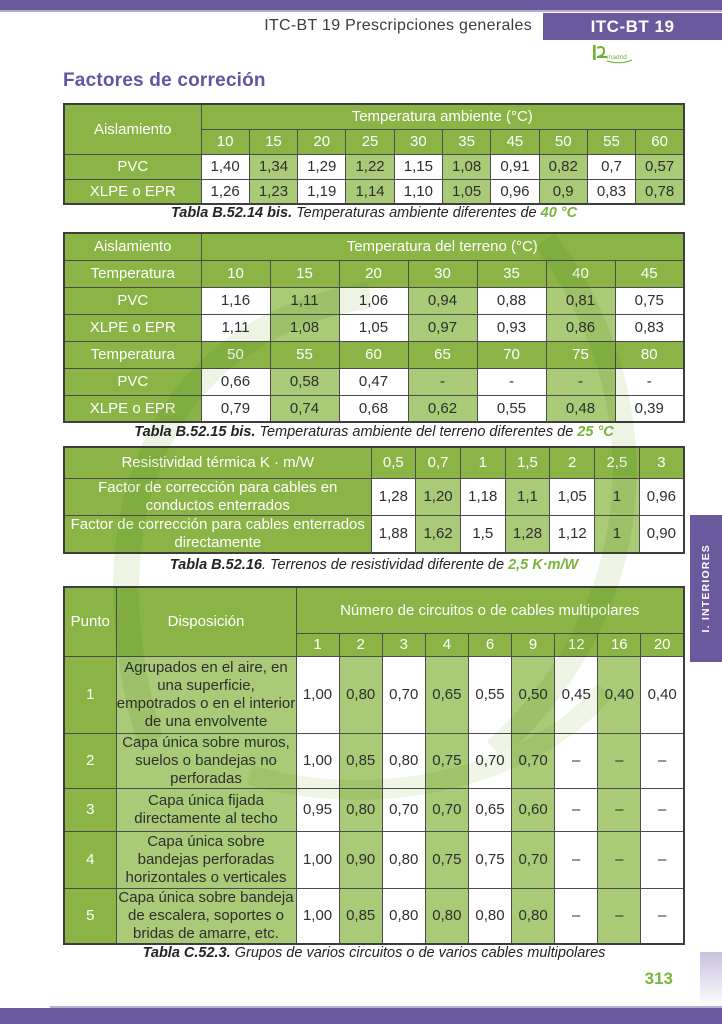 The width and height of the screenshot is (722, 1024). What do you see at coordinates (90, 621) in the screenshot?
I see `punto-header: Punto` at bounding box center [90, 621].